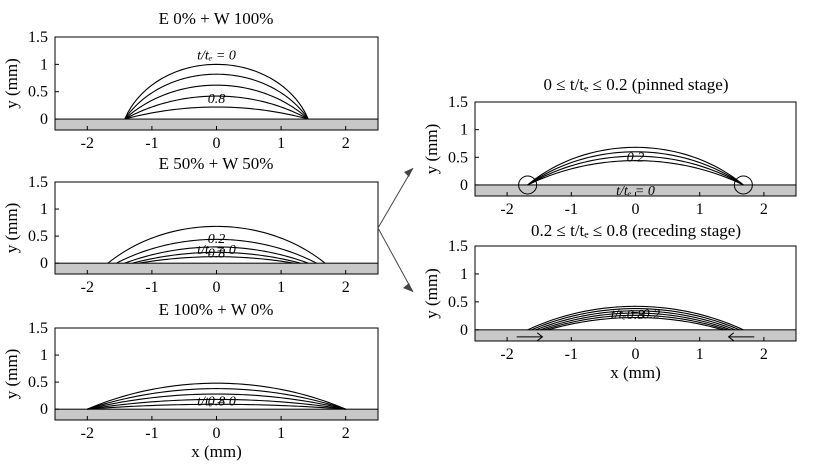 This screenshot has height=467, width=814. What do you see at coordinates (636, 230) in the screenshot?
I see `panel-title: 0.2 ≤ t/tₑ ≤ 0.8 (receding stage)` at bounding box center [636, 230].